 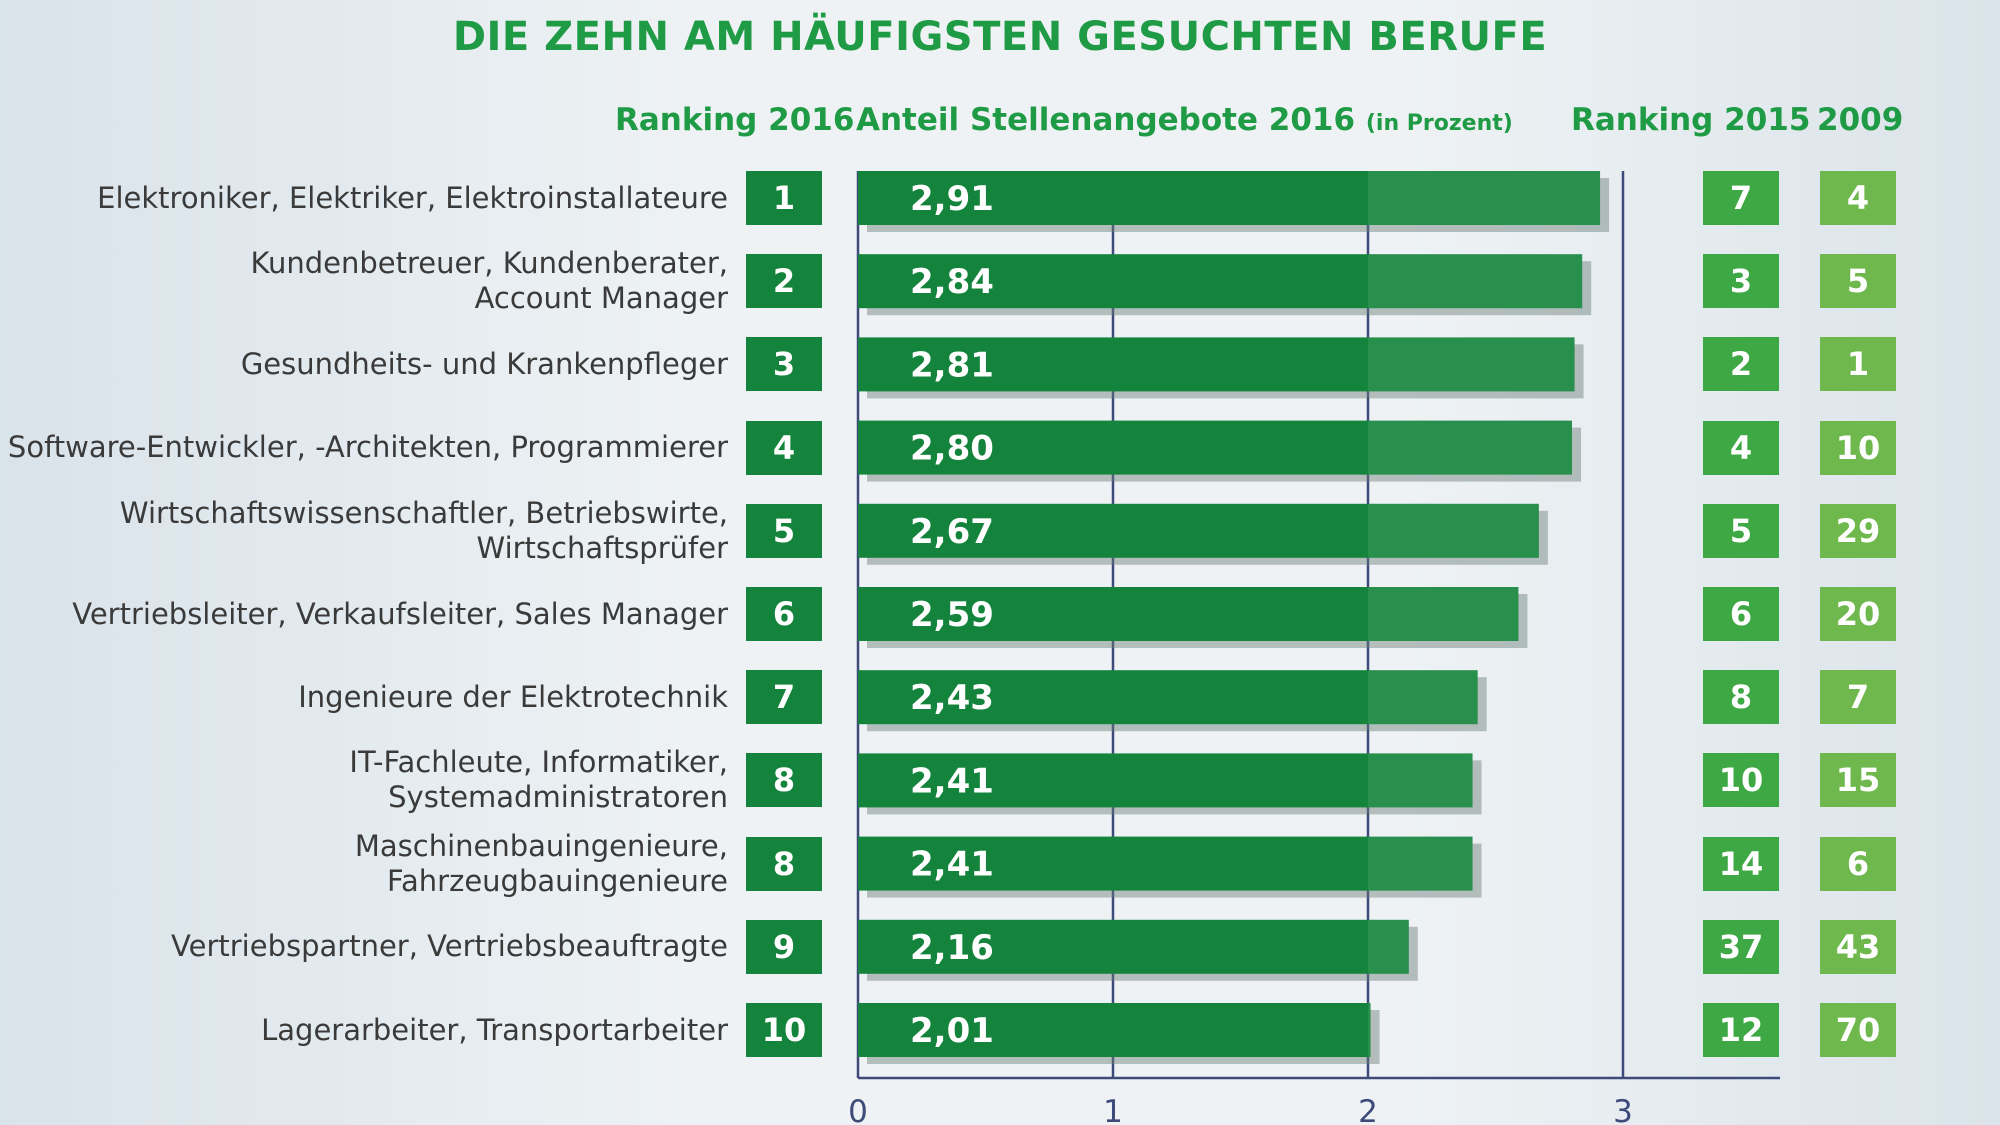 I want to click on x-tick-label: 1, so click(x=1113, y=1109).